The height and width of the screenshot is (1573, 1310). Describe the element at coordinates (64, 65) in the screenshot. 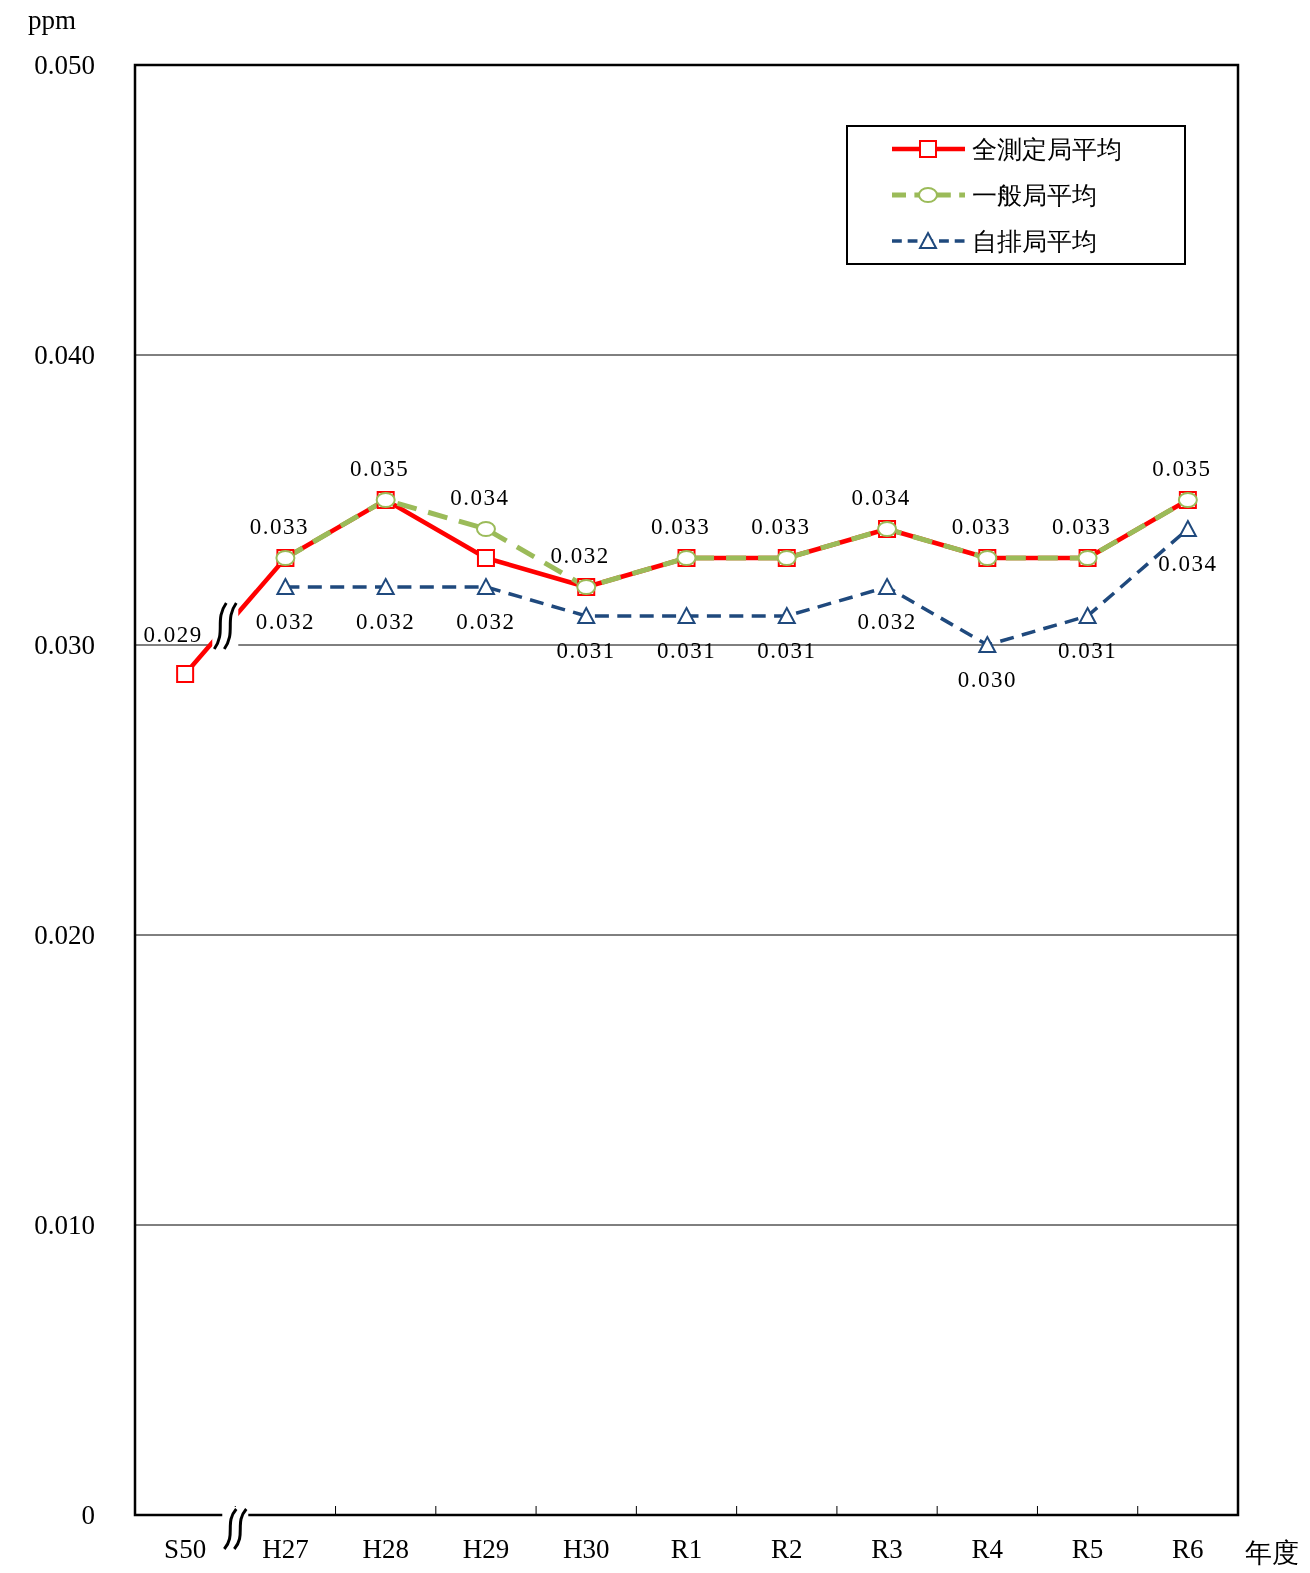

I see `y-tick-label: 0.050` at that location.